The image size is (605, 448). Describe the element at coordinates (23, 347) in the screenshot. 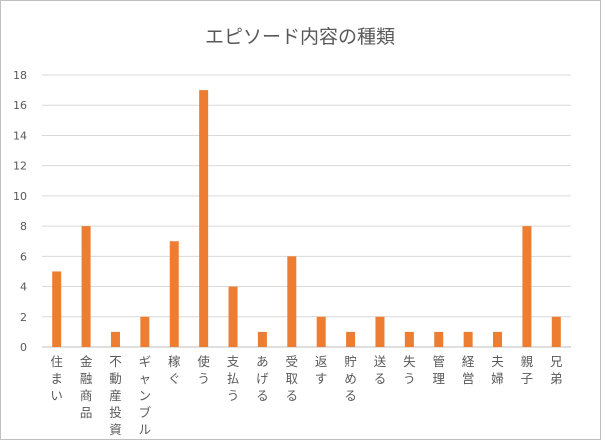

I see `y-tick-label: 0` at that location.